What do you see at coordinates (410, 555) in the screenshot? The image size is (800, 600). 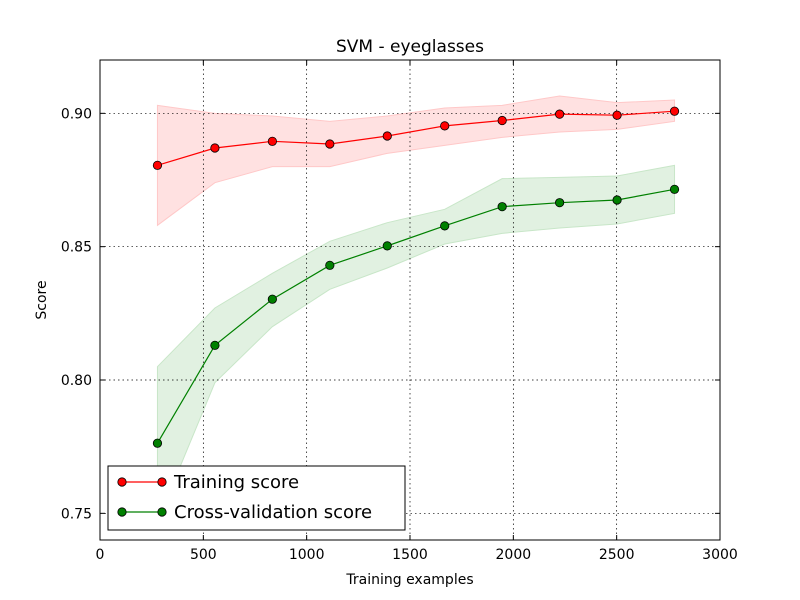 I see `x-tick-label: 1500` at bounding box center [410, 555].